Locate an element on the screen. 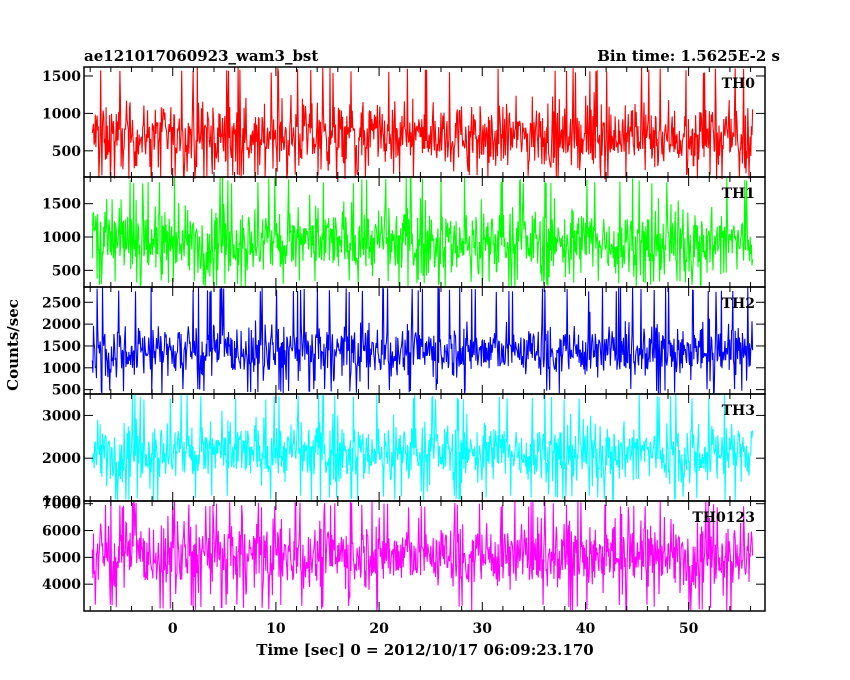 This screenshot has width=850, height=680. chart-title: ae121017060923_wam3_bst is located at coordinates (201, 56).